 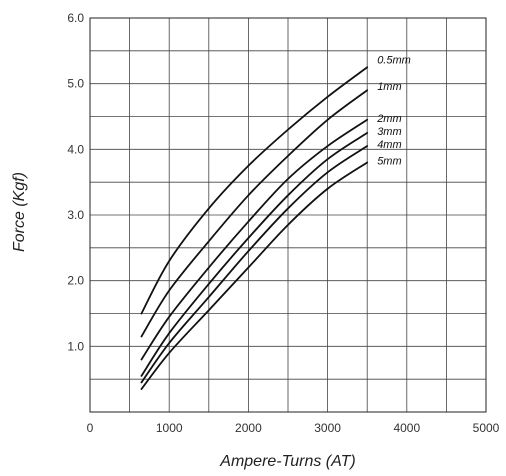 What do you see at coordinates (75, 182) in the screenshot?
I see `y-tick-labels: 1.0 2.0 3.0 4.0 5.0 6.0` at bounding box center [75, 182].